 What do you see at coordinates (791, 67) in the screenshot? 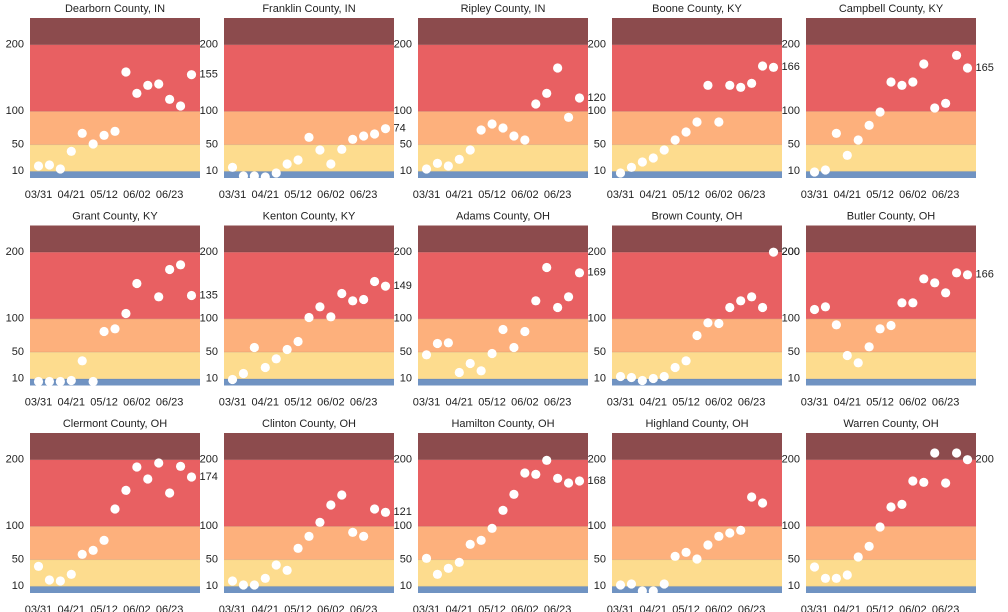
I see `value-label: 166` at bounding box center [791, 67].